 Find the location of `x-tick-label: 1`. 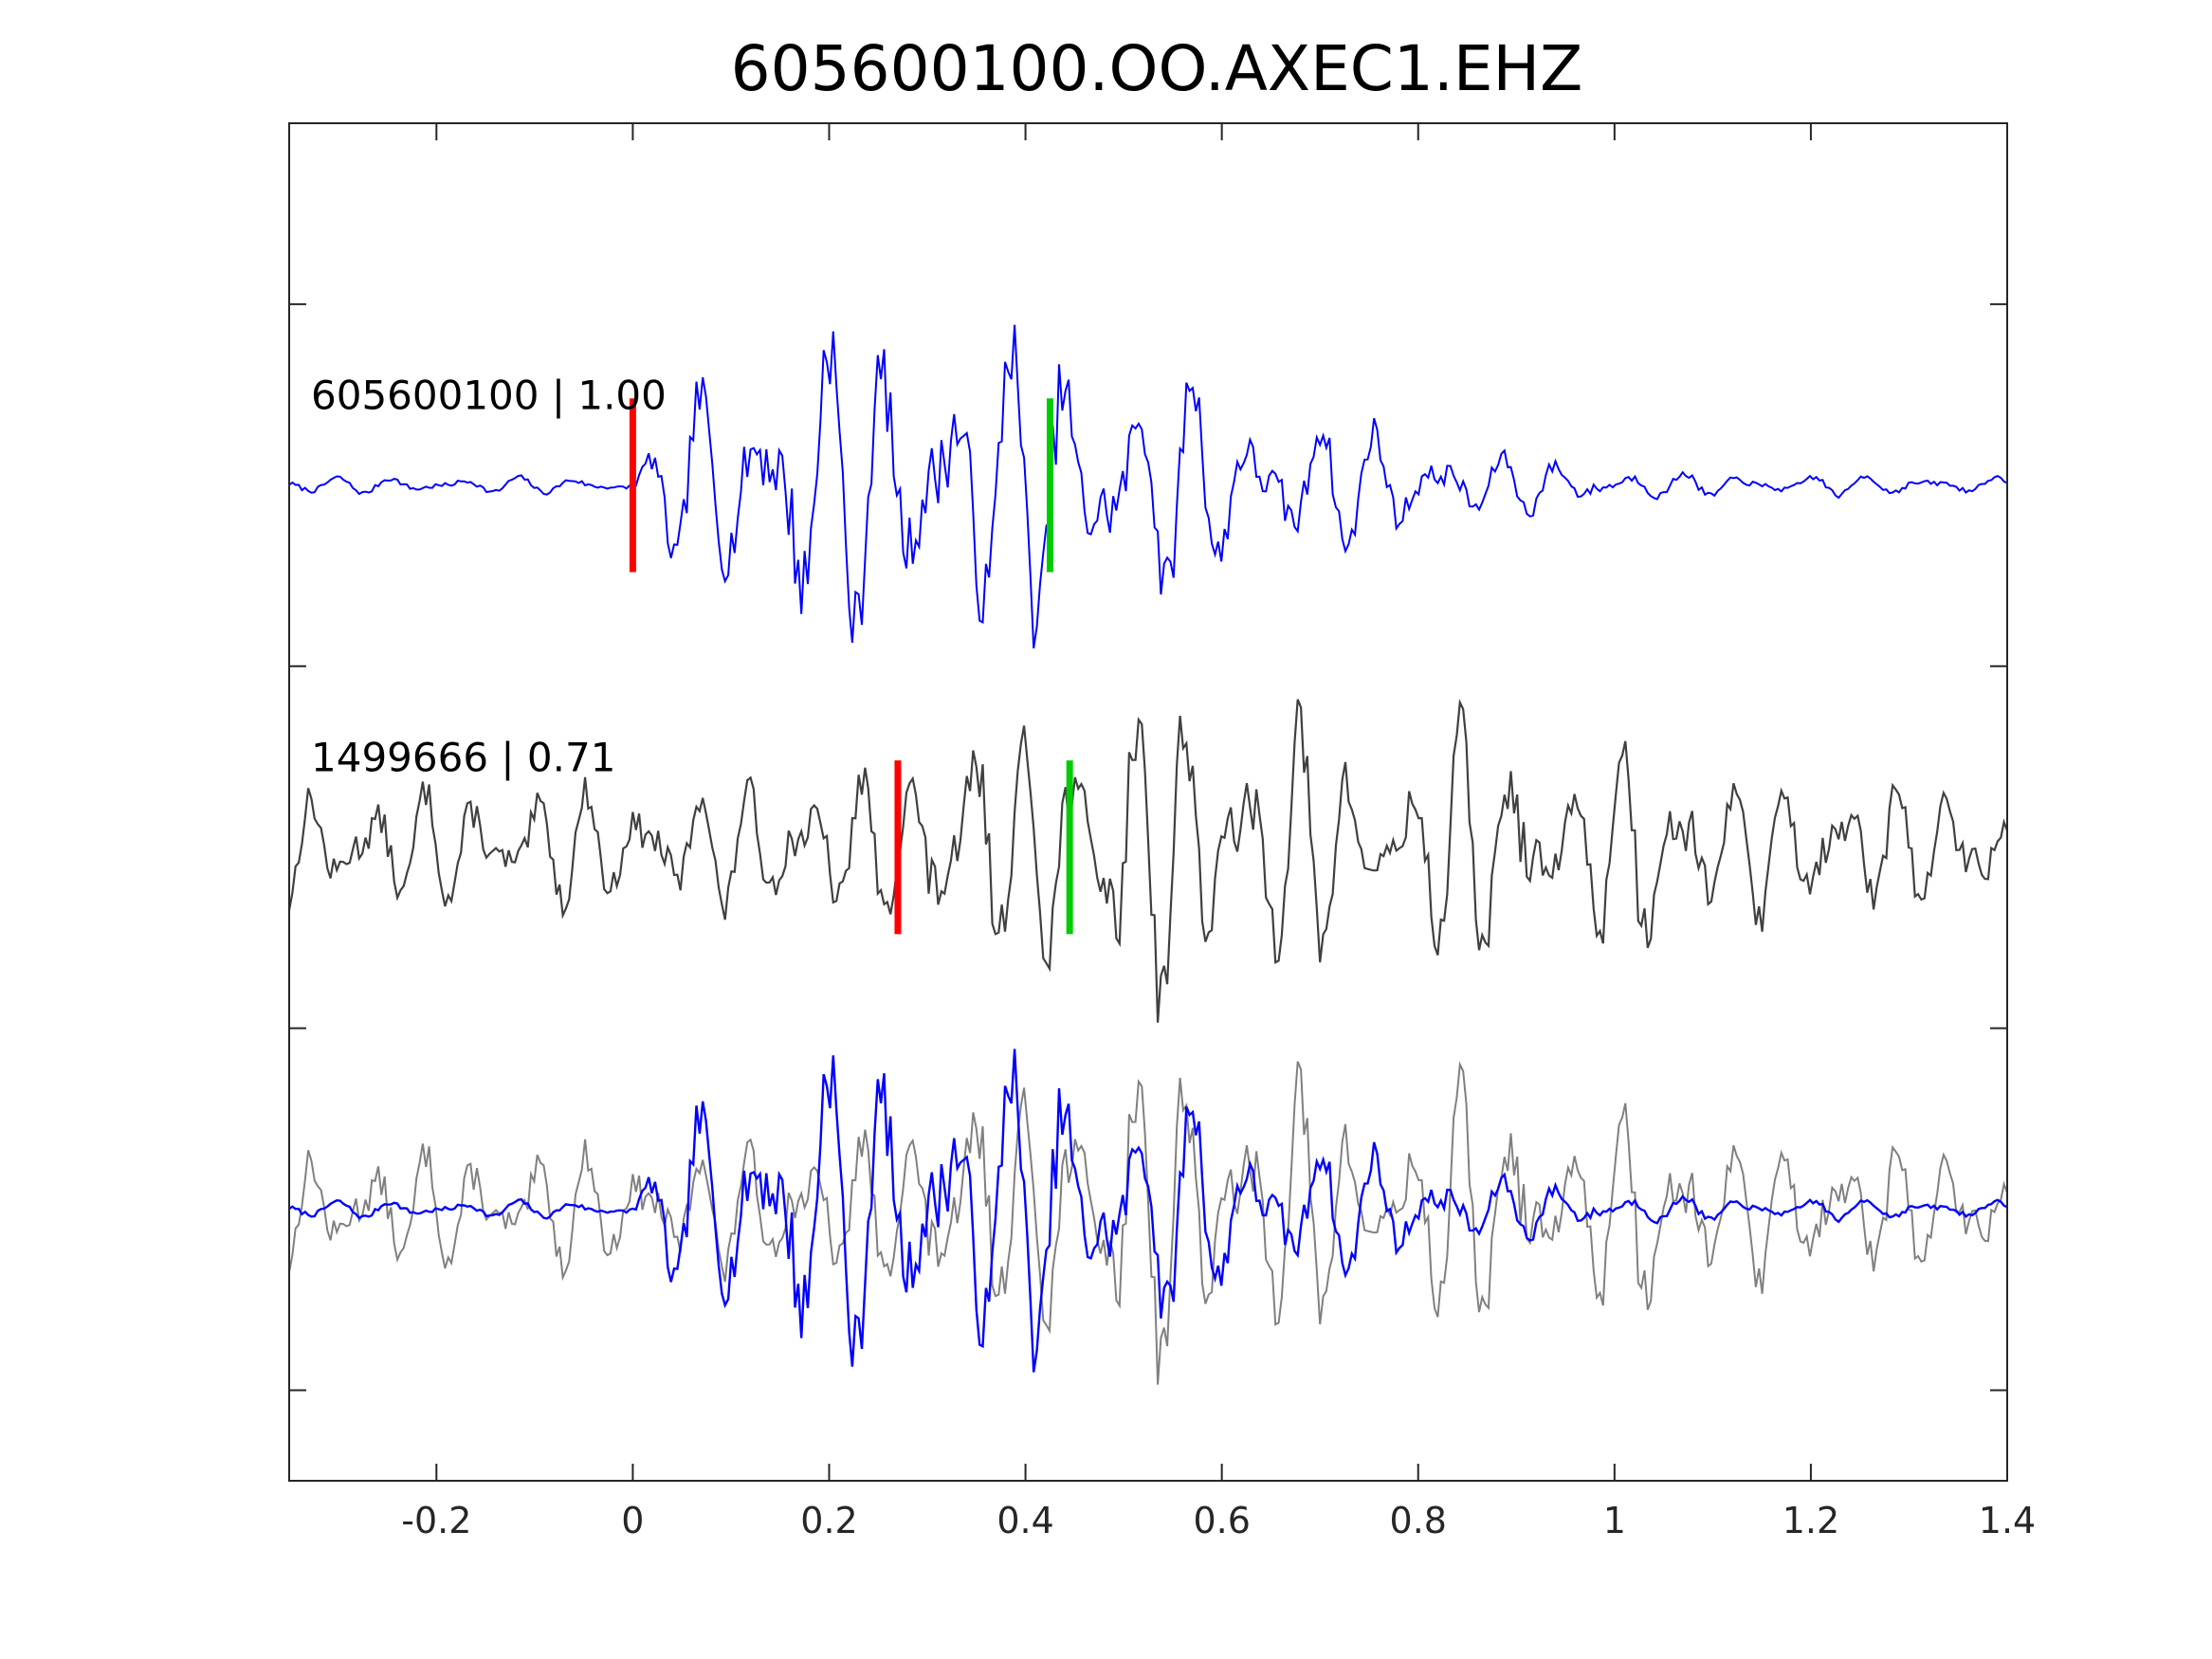

x-tick-label: 1 is located at coordinates (1614, 1520).